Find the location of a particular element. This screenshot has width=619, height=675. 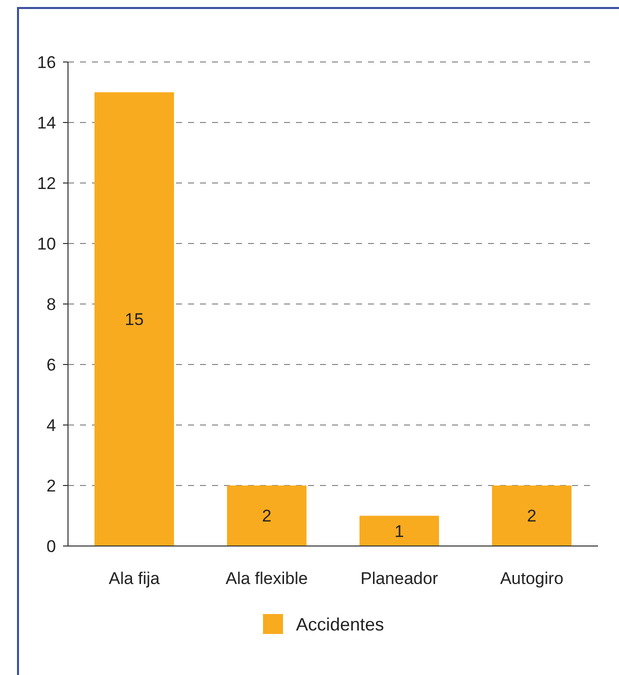

y-tick-label: 10 is located at coordinates (46, 244).